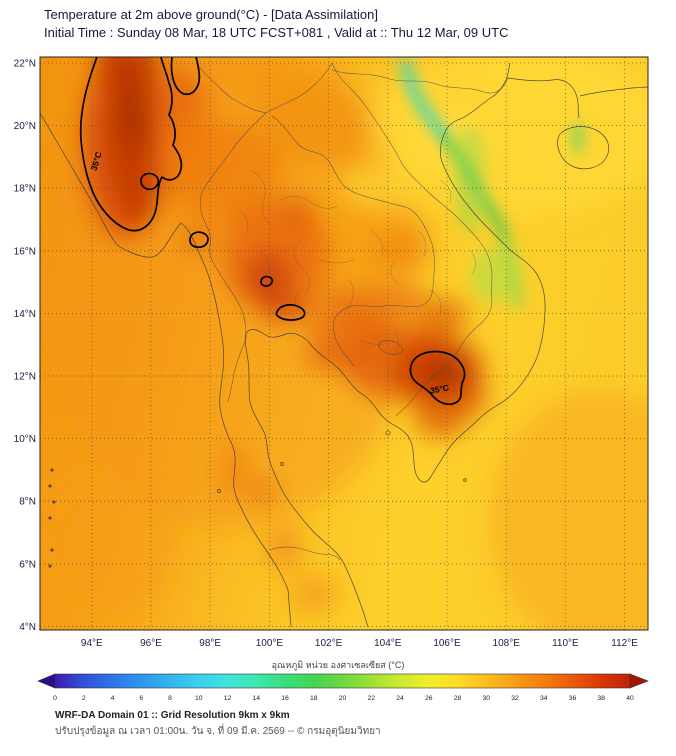 The width and height of the screenshot is (676, 756). I want to click on colorbar-tick: 22, so click(371, 698).